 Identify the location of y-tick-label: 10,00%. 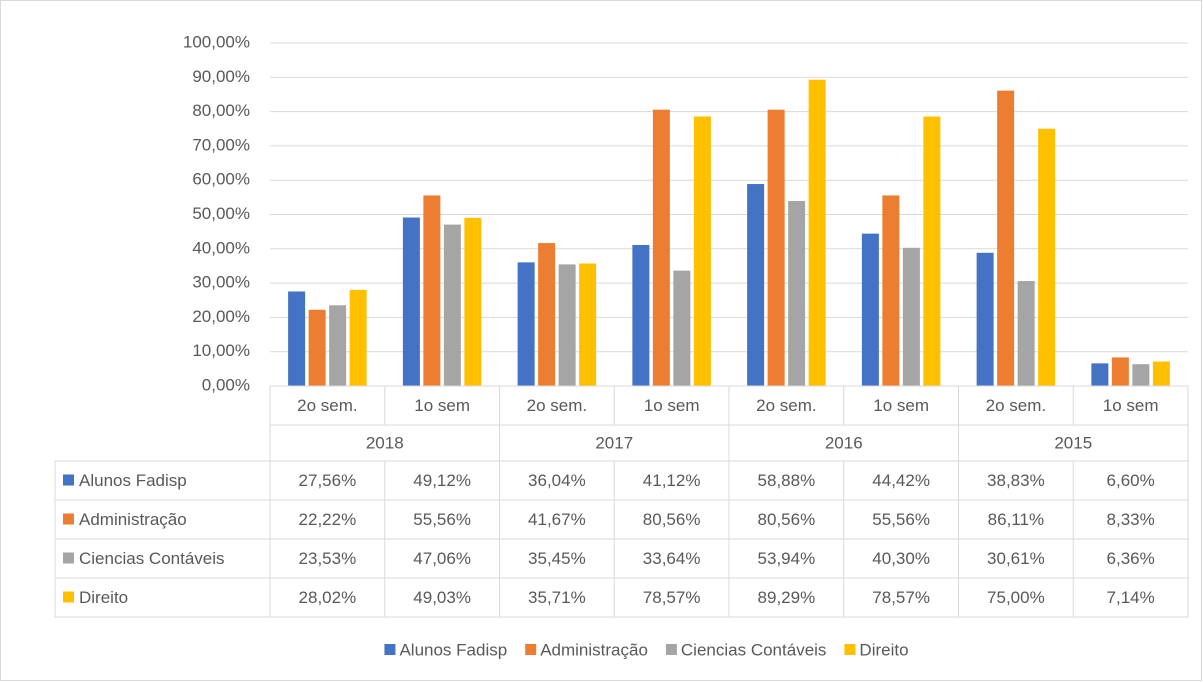
(221, 350).